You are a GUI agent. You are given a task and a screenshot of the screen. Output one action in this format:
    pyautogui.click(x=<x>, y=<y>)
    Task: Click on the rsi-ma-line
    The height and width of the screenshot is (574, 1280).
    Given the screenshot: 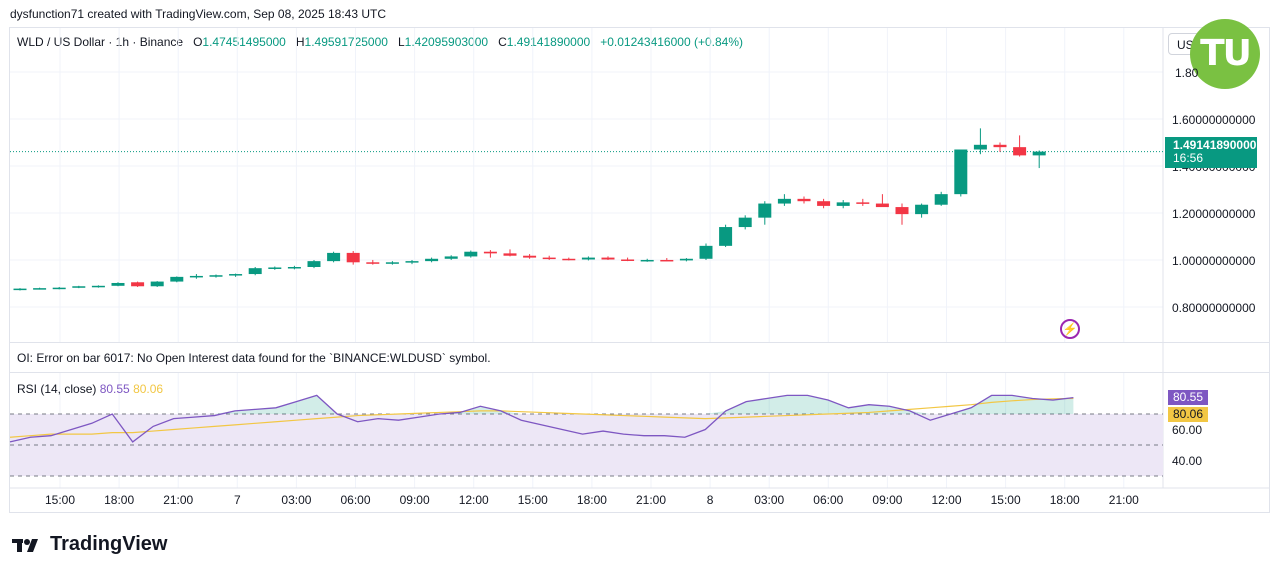 What is the action you would take?
    pyautogui.click(x=541, y=417)
    